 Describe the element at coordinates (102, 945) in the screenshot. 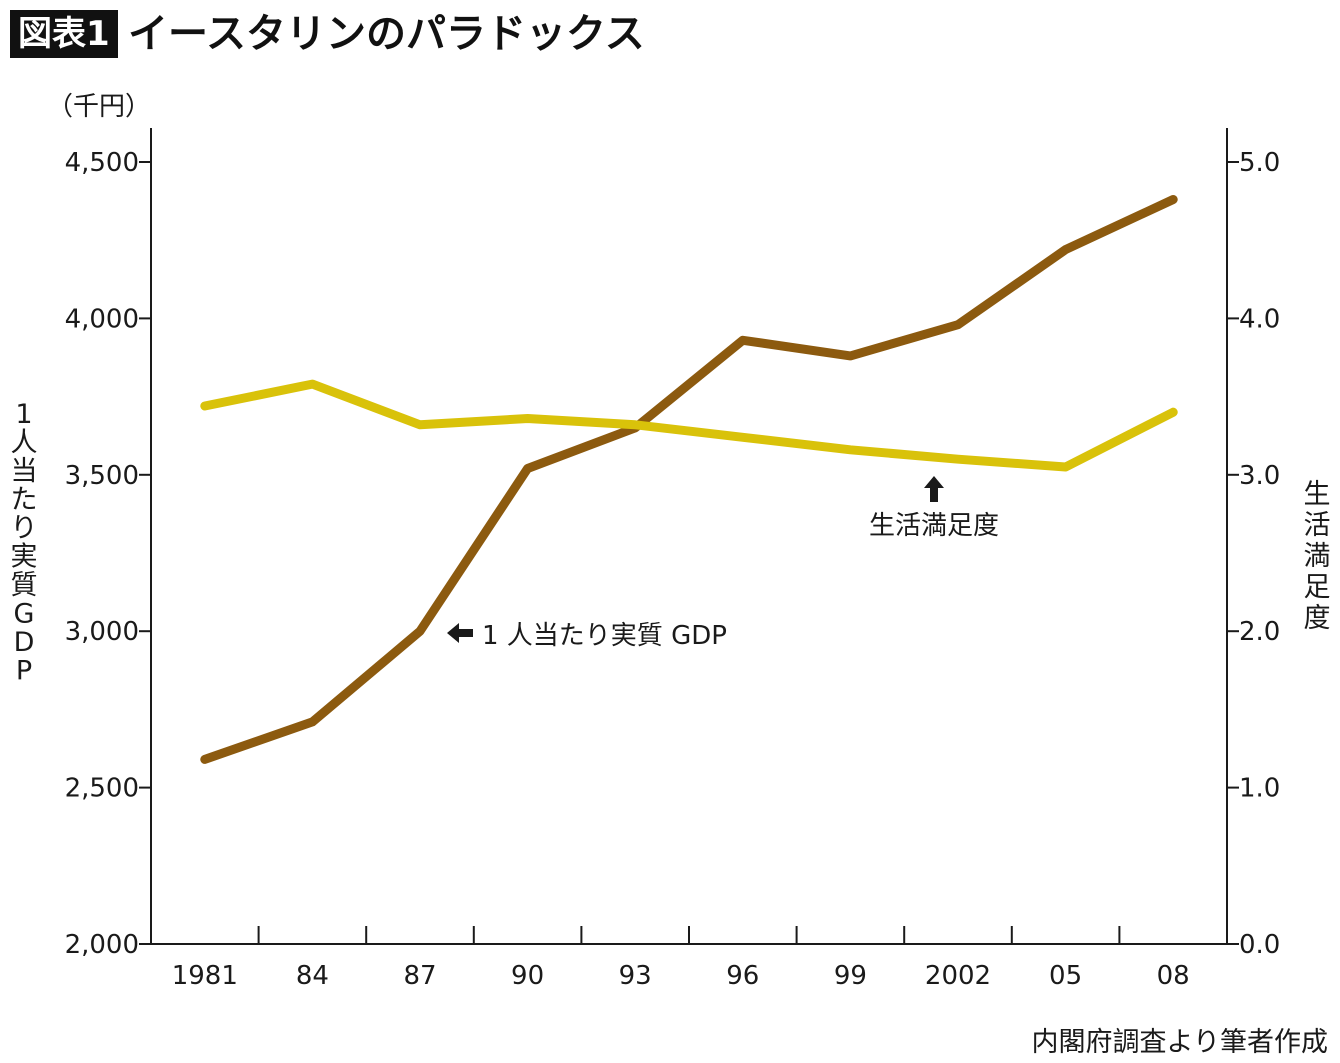

I see `left-axis-tick-label: 2,000` at that location.